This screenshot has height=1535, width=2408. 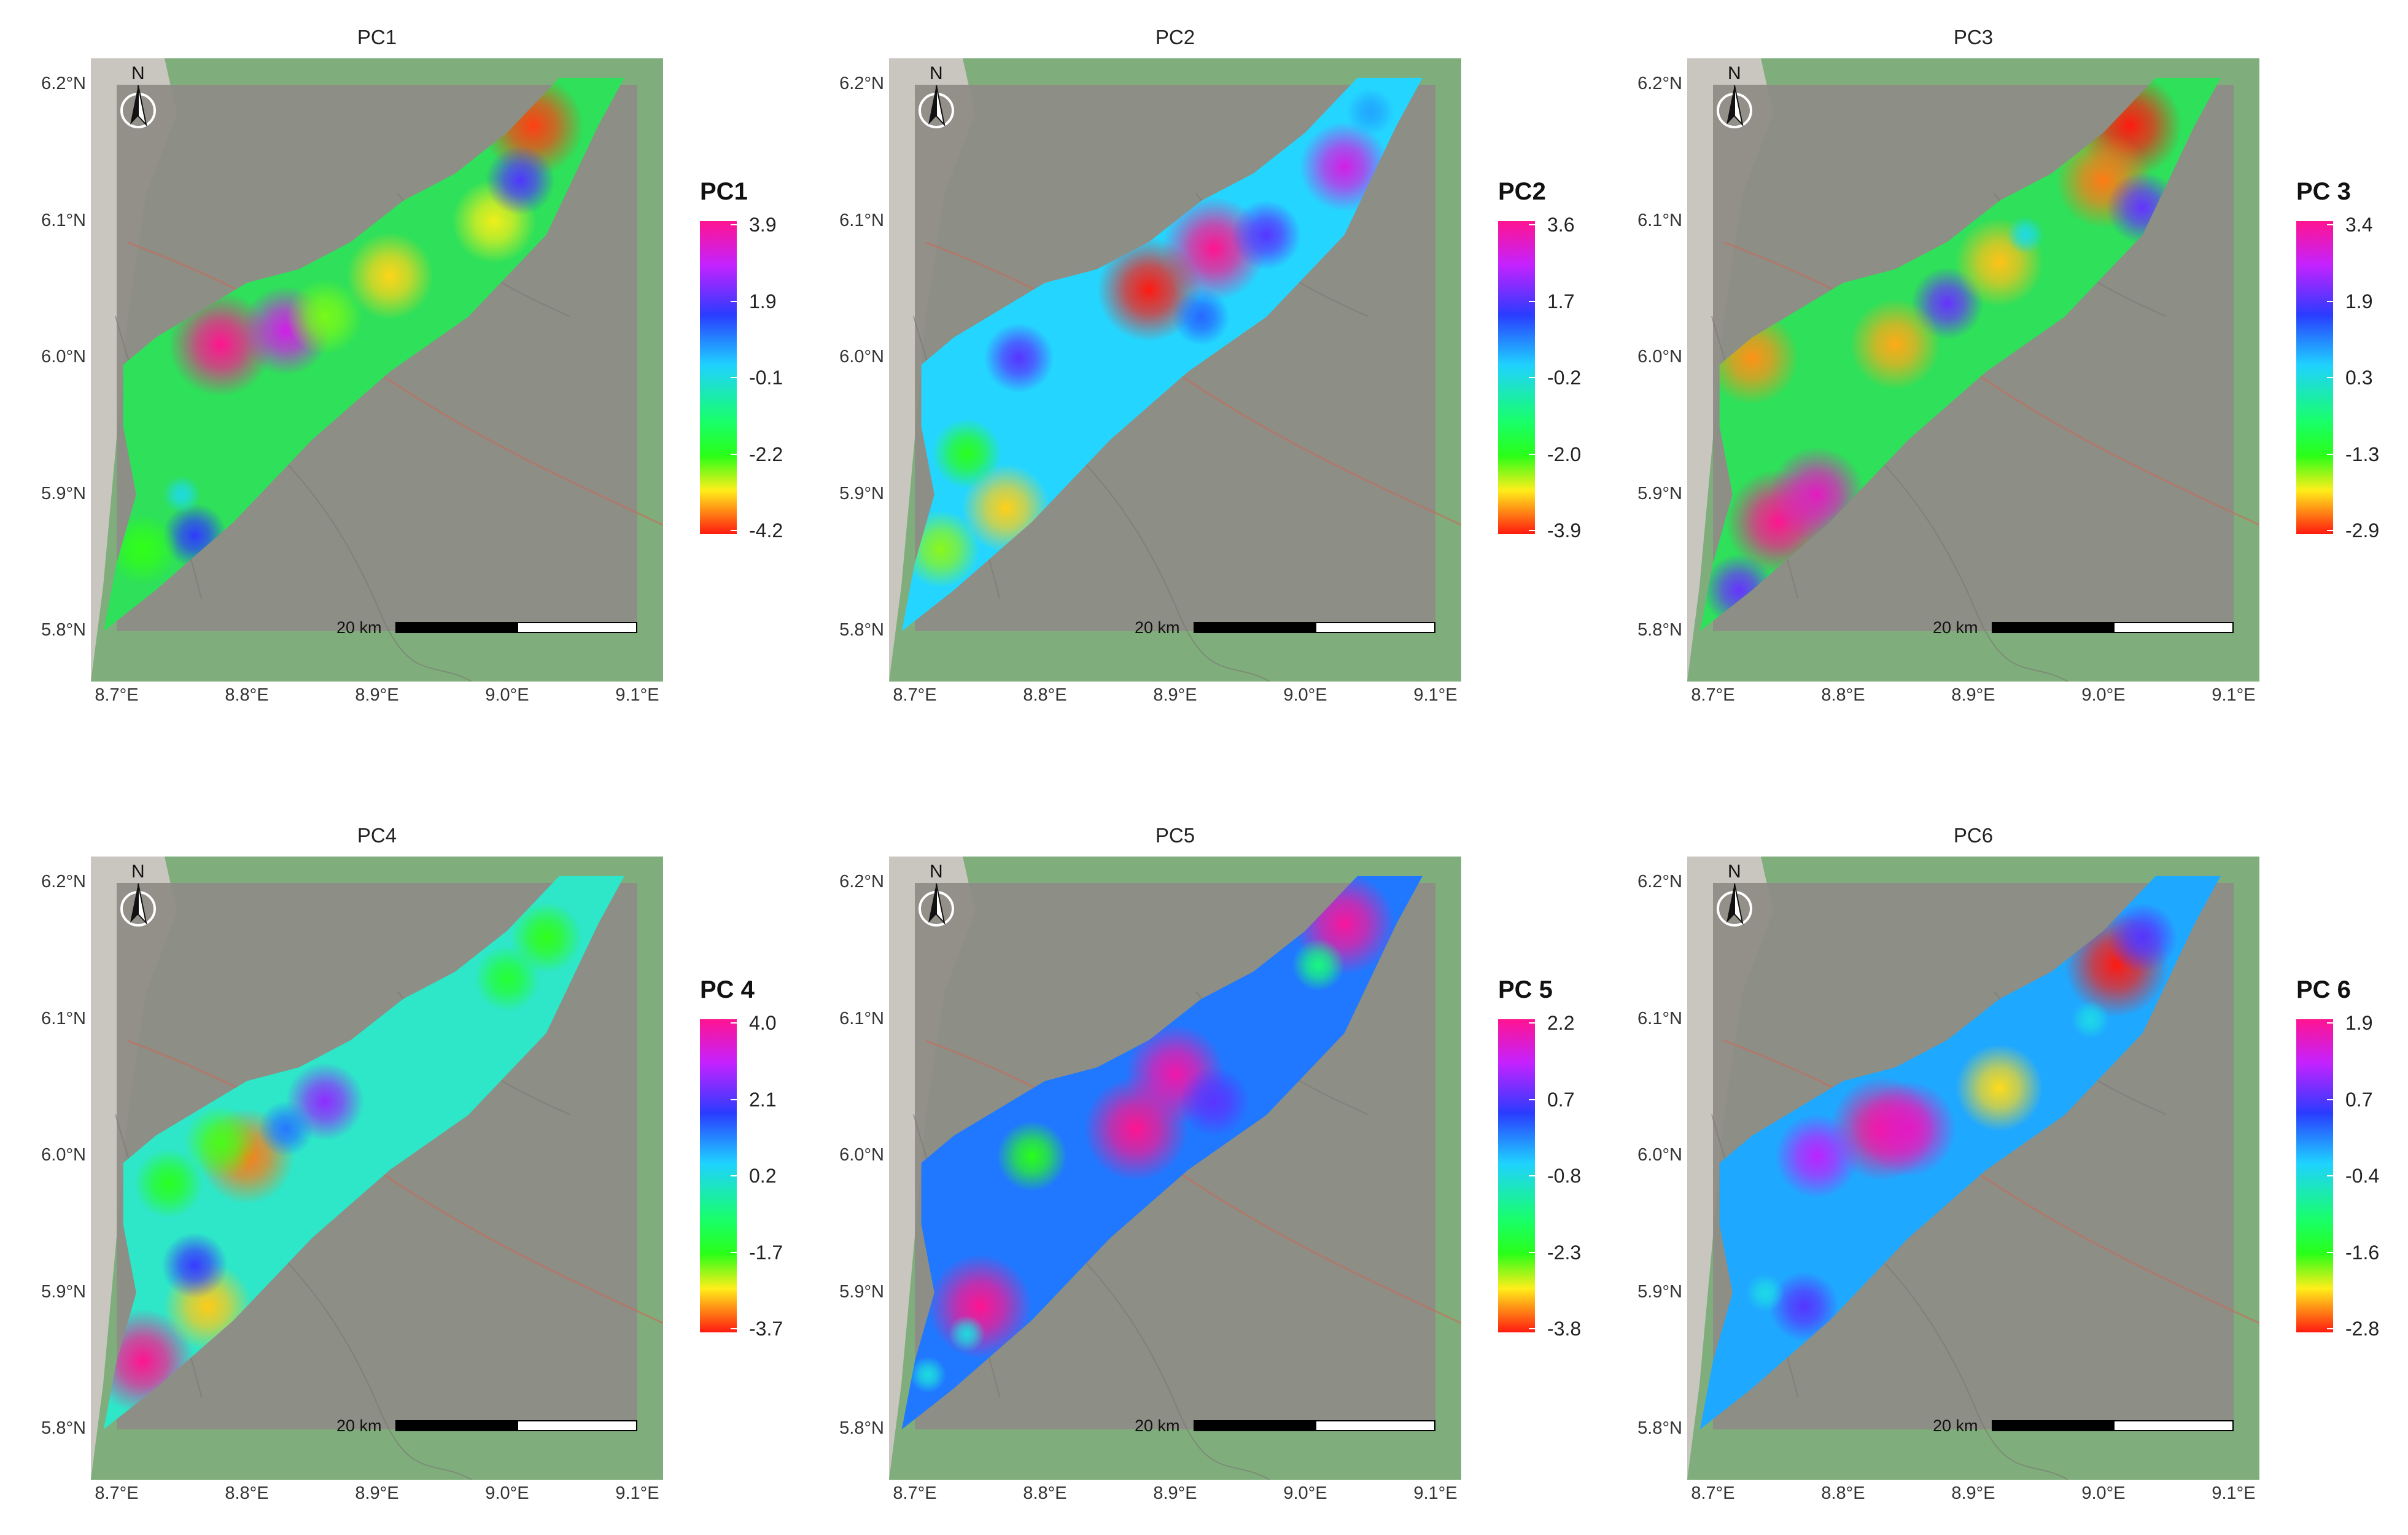 What do you see at coordinates (937, 871) in the screenshot?
I see `north-label: N` at bounding box center [937, 871].